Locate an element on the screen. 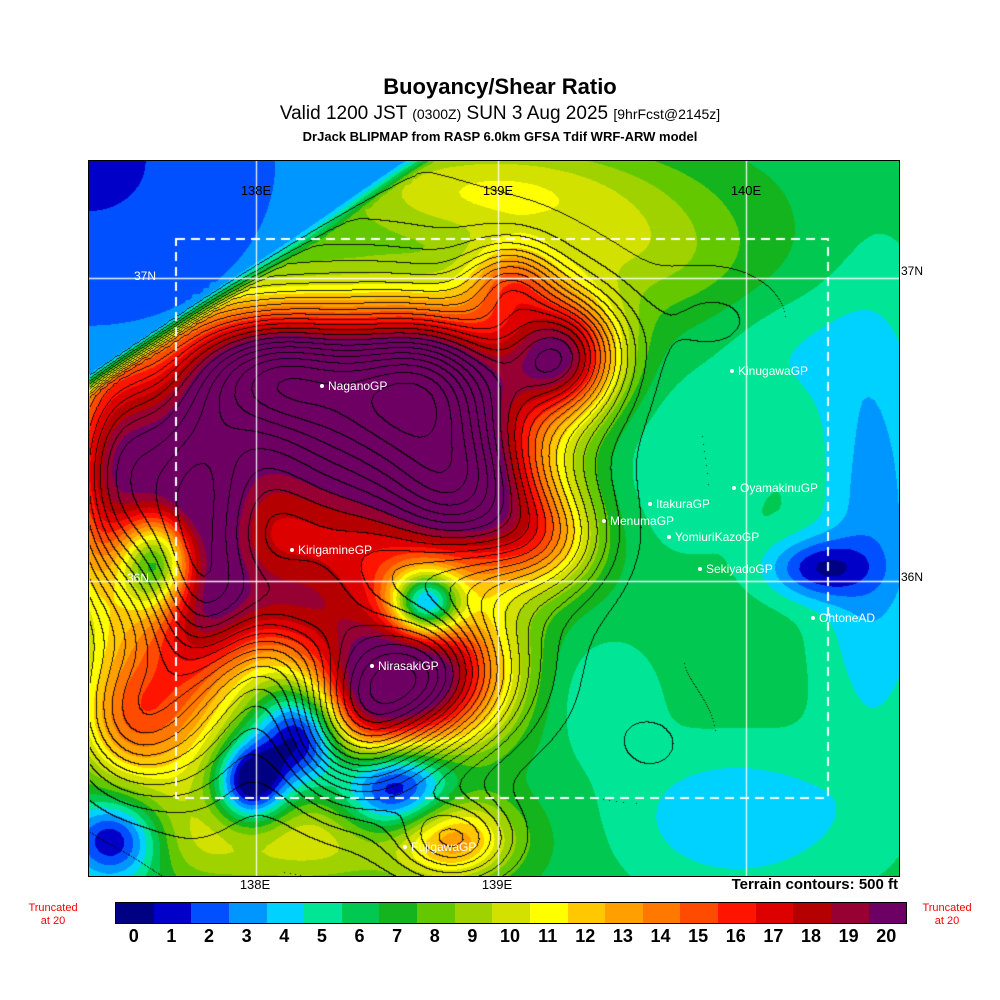  page-title: Buoyancy/Shear Ratio is located at coordinates (500, 86).